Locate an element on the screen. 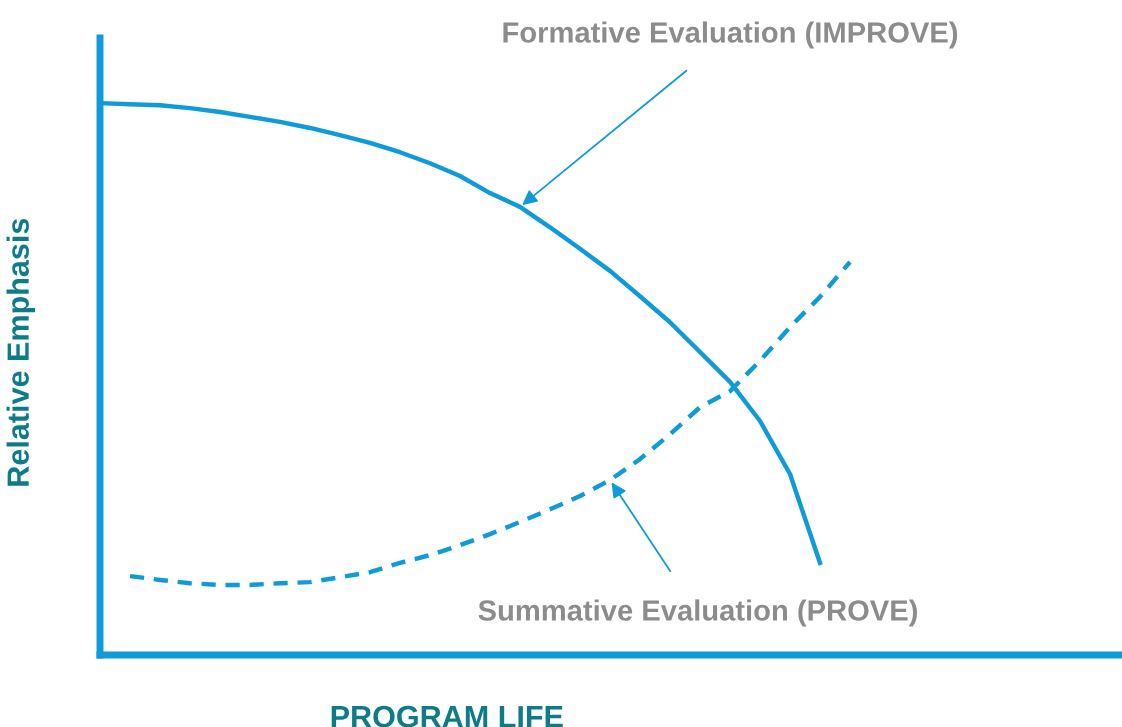 This screenshot has width=1122, height=727. y-axis-title: Relative Emphasis is located at coordinates (20, 352).